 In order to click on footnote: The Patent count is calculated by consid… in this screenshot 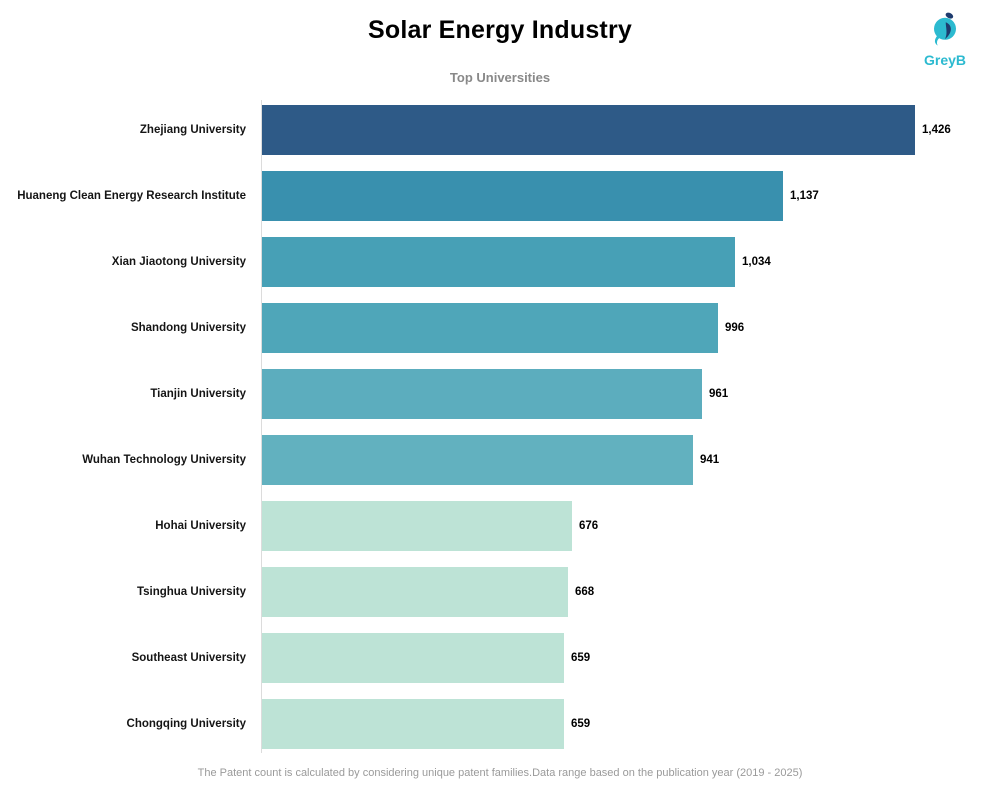, I will do `click(500, 773)`.